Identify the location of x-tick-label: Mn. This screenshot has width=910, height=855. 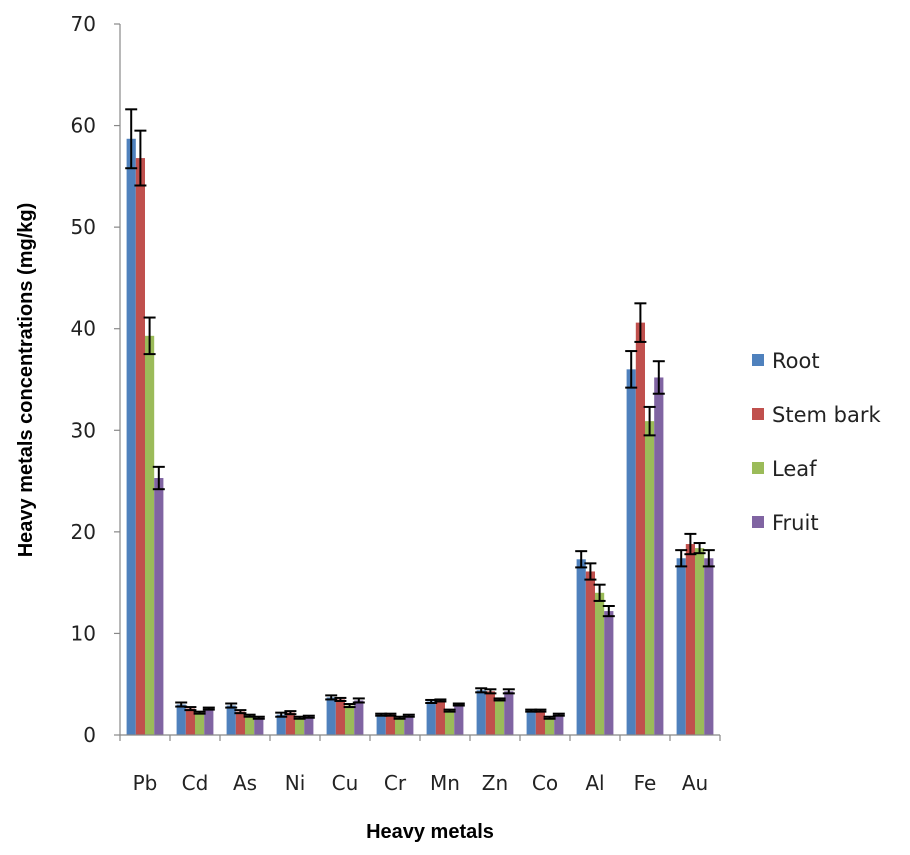
(445, 783).